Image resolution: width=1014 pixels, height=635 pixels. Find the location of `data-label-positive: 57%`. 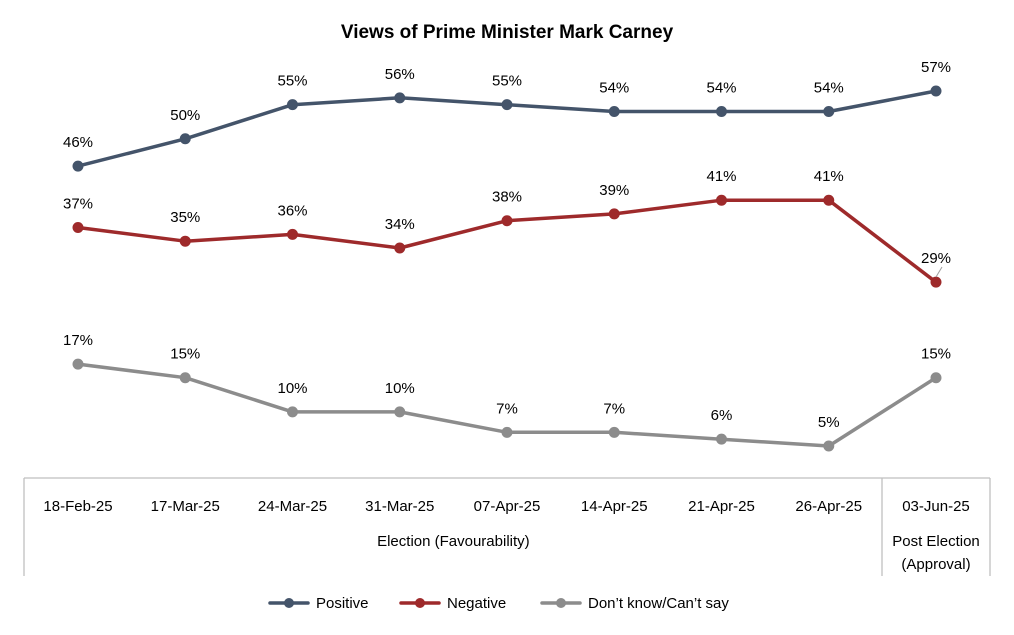

data-label-positive: 57% is located at coordinates (936, 67).